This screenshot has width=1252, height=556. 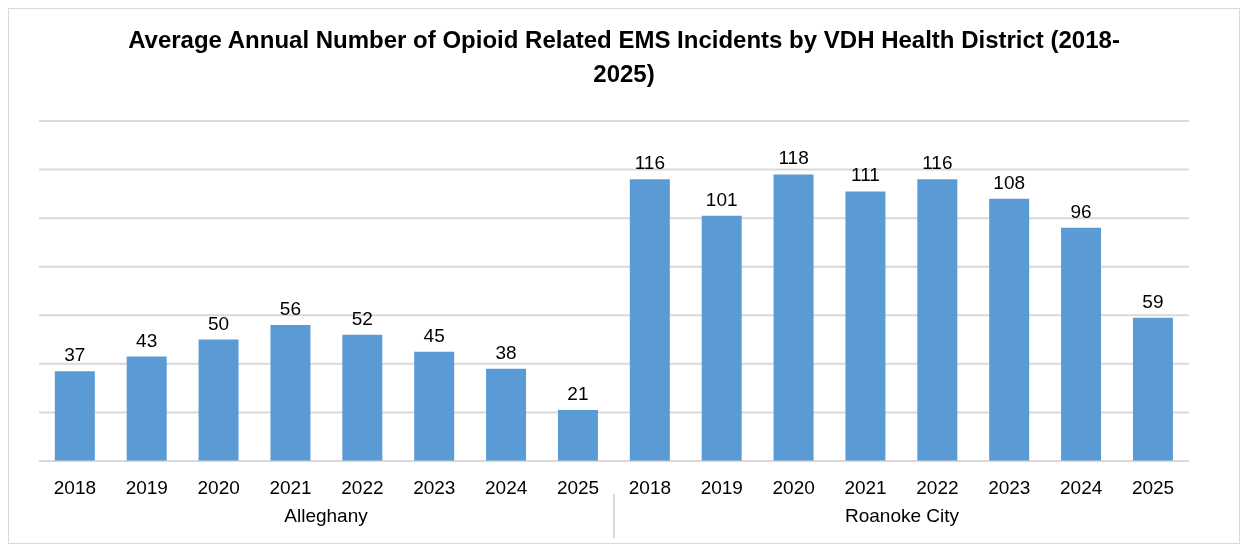 I want to click on chart-title: Average Annual Number of Opioid Related EMS Incidents by VDH Health District (2018-2025), so click(x=624, y=57).